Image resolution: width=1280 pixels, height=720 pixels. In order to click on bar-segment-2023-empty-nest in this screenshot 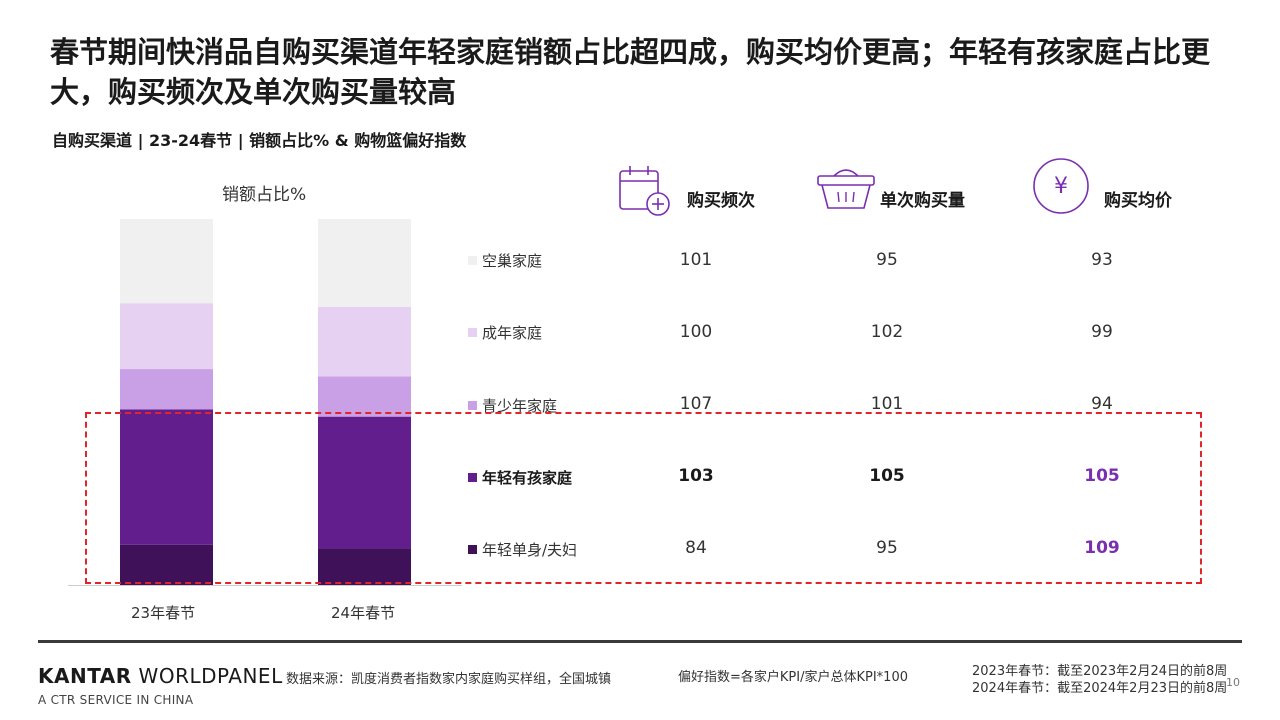, I will do `click(166, 261)`.